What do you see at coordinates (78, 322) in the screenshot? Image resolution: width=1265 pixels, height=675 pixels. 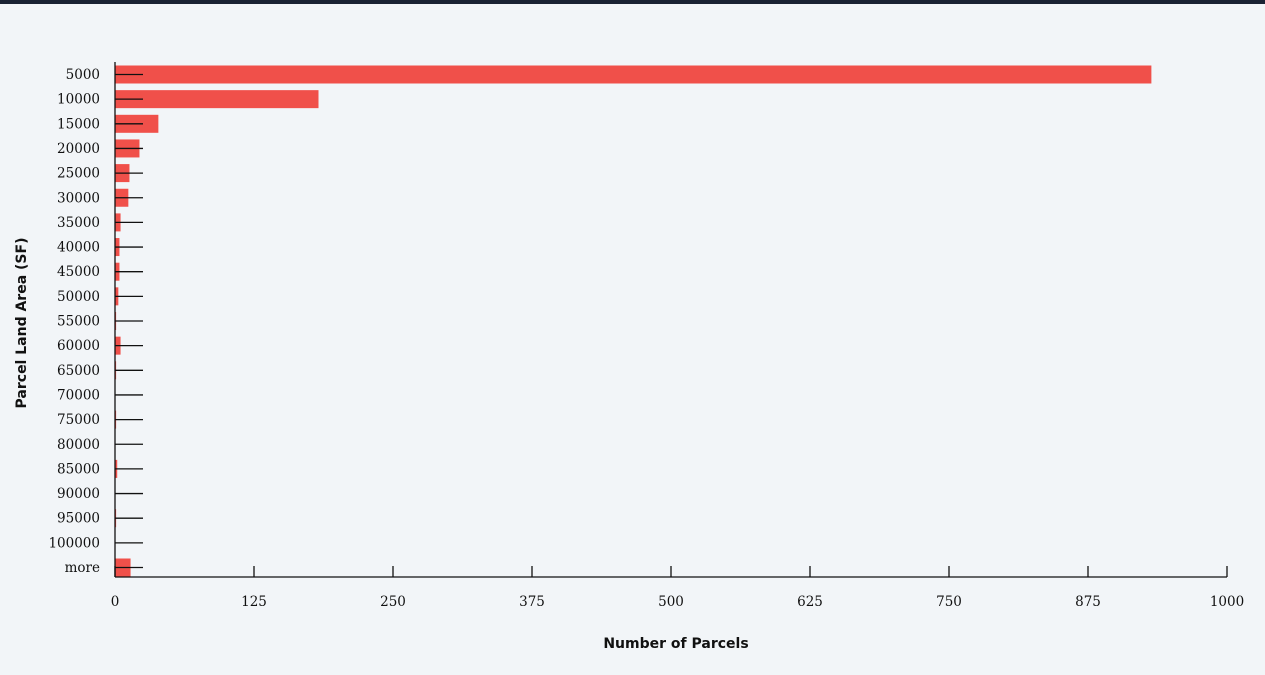 I see `y-tick-label: 55000` at bounding box center [78, 322].